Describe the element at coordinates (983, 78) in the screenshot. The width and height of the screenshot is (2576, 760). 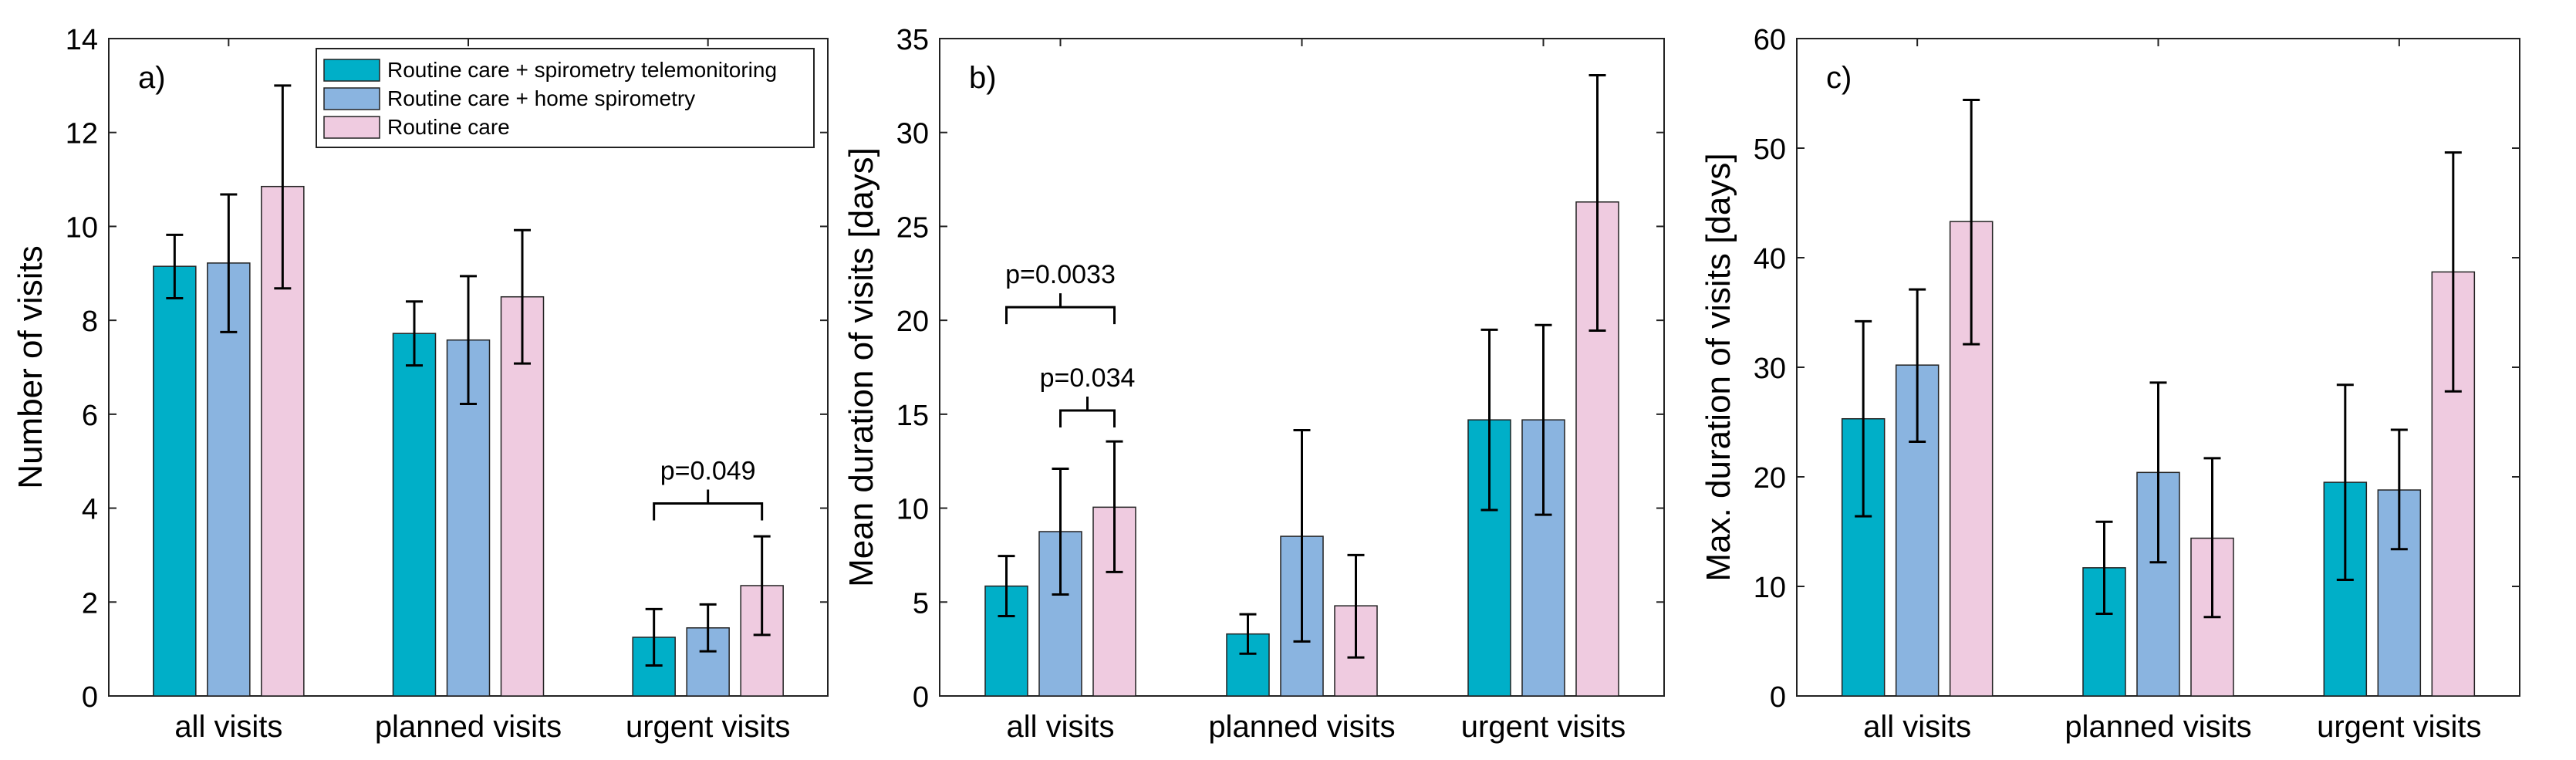
I see `panel-label: b)` at that location.